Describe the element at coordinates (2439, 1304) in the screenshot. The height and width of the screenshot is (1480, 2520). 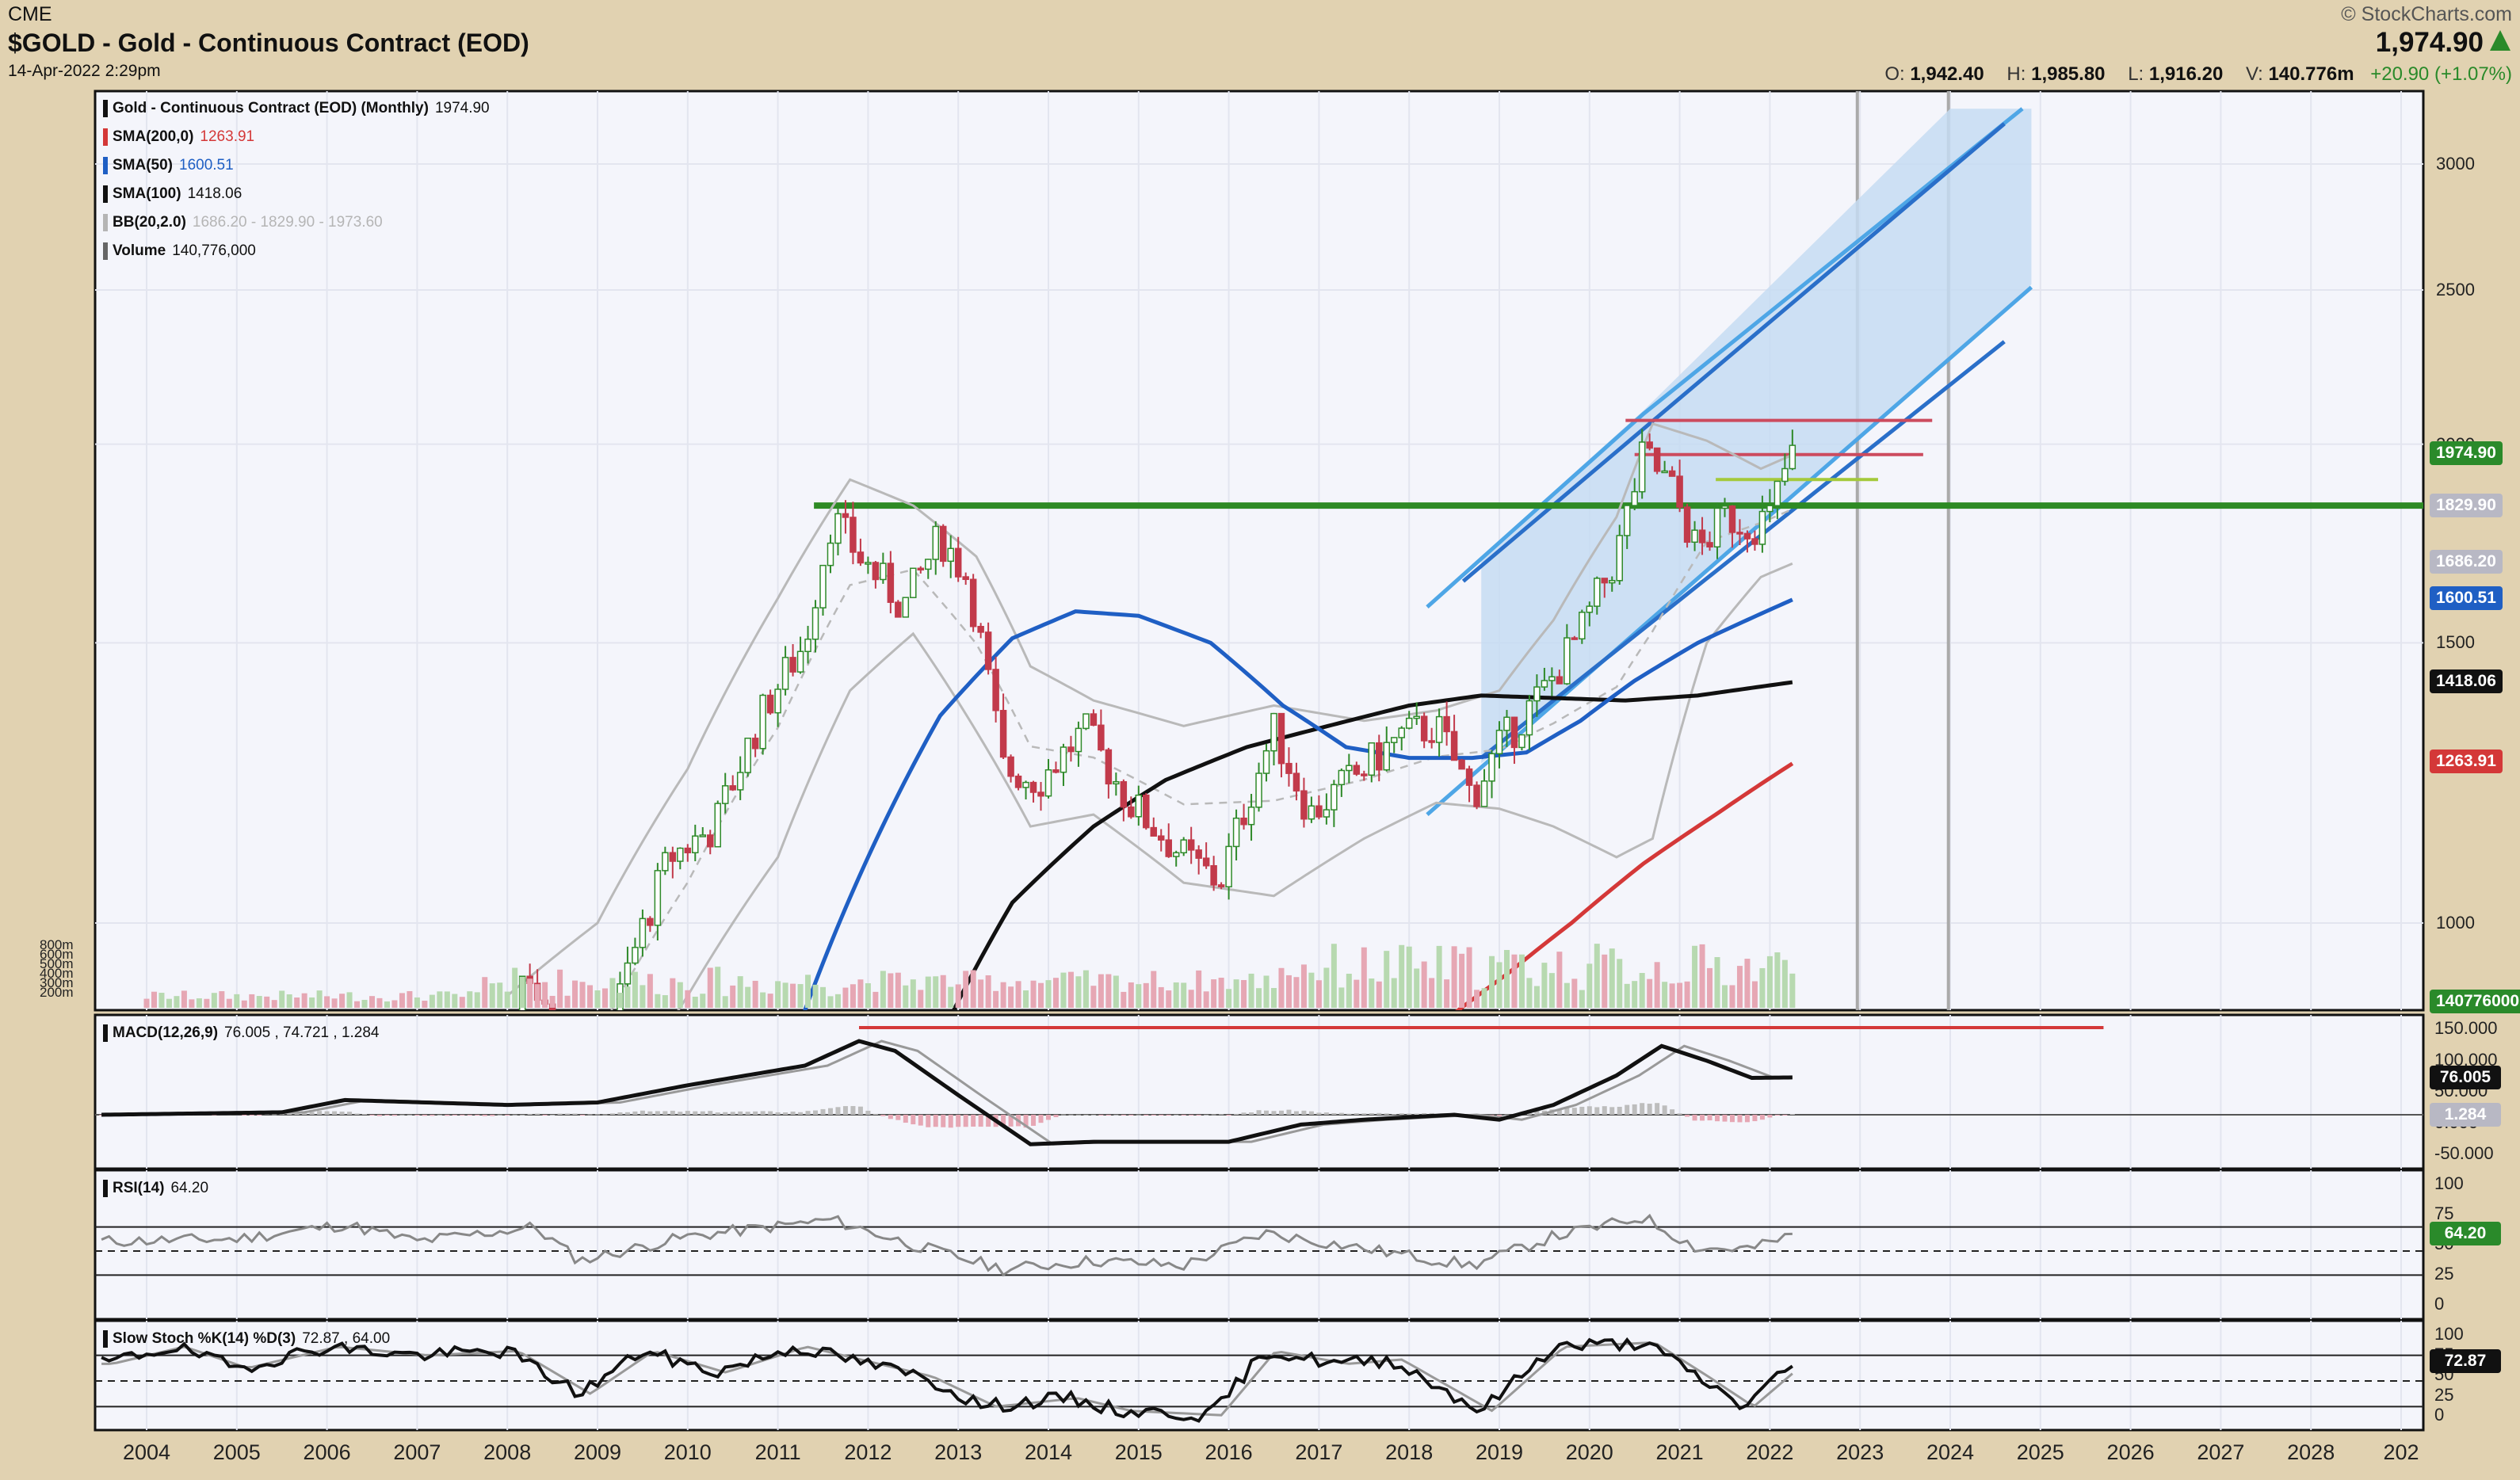
I see `rsi-tick-label: 0` at that location.